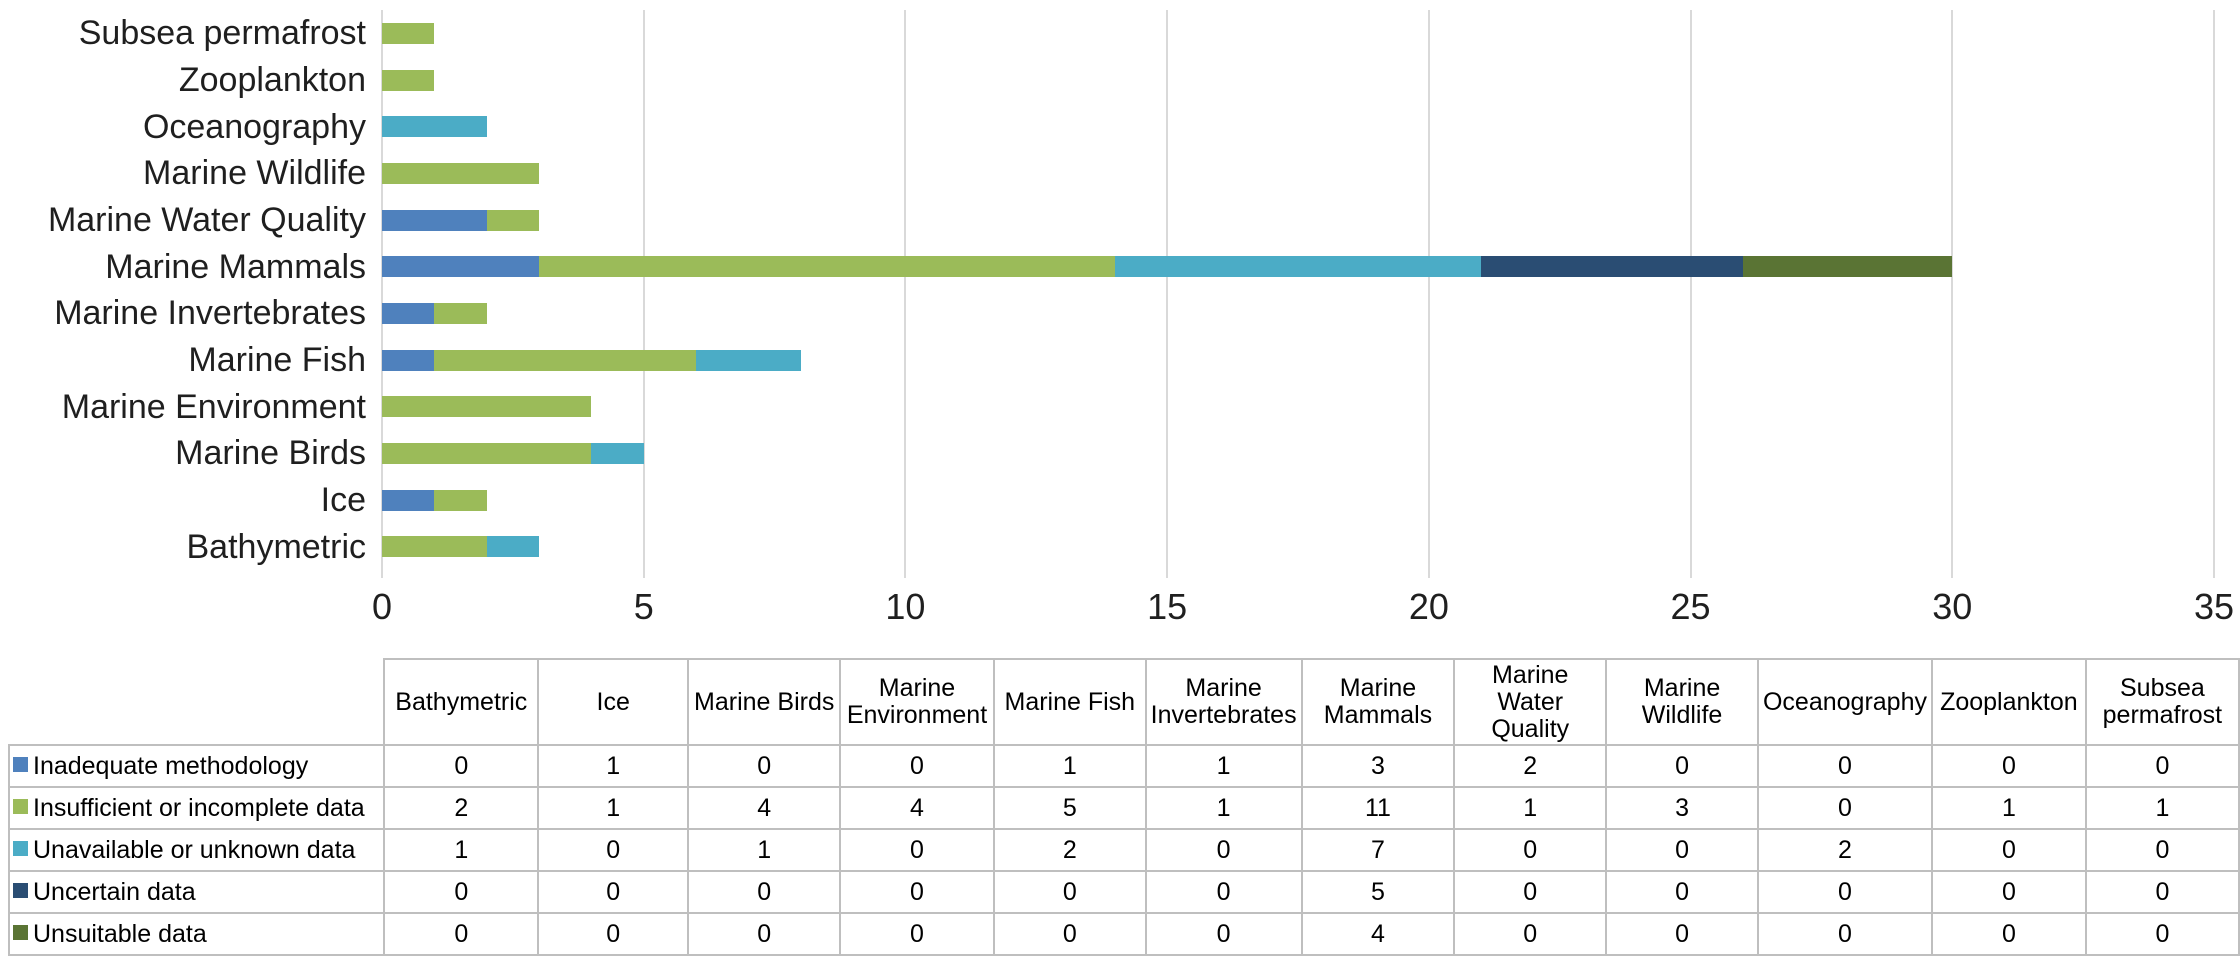 This screenshot has height=968, width=2240. I want to click on x-axis-tick-label: 25, so click(1690, 606).